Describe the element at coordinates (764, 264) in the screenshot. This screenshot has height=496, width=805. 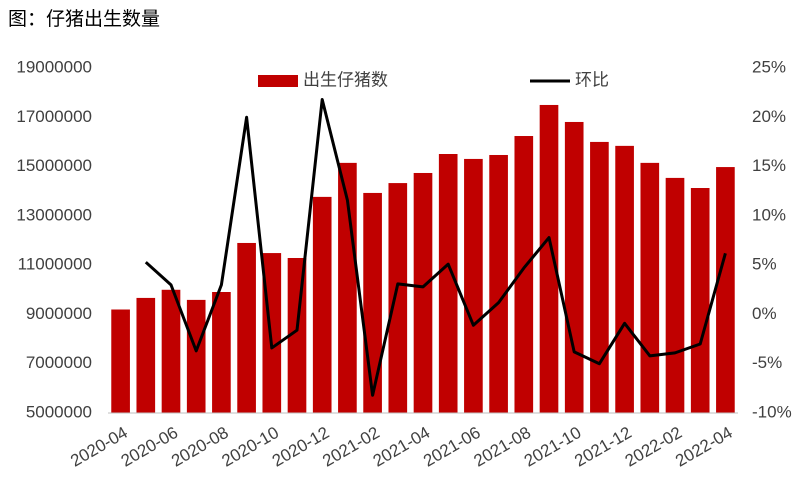
I see `y2-tick-label: 5%` at that location.